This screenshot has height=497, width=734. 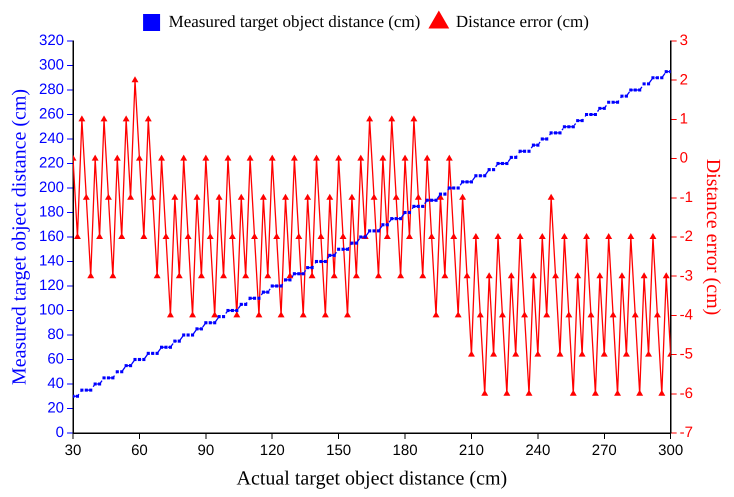 What do you see at coordinates (51, 237) in the screenshot?
I see `y-tick-label: 160` at bounding box center [51, 237].